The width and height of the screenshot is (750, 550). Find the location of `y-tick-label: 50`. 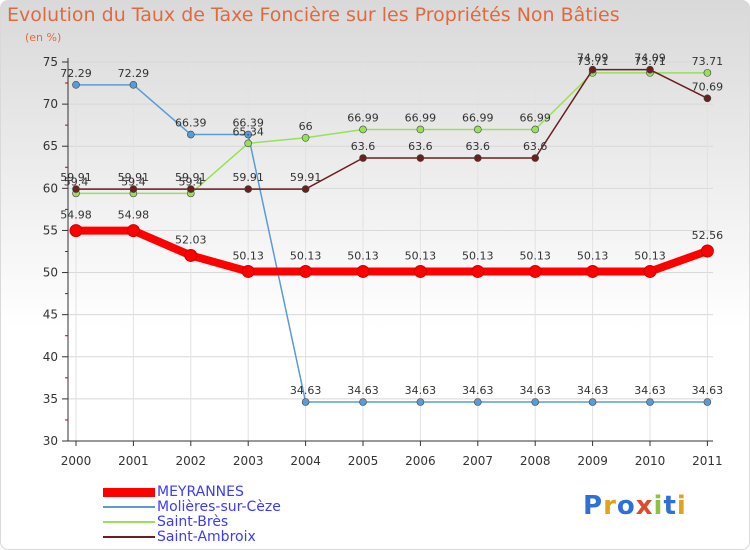

y-tick-label: 50 is located at coordinates (50, 273).